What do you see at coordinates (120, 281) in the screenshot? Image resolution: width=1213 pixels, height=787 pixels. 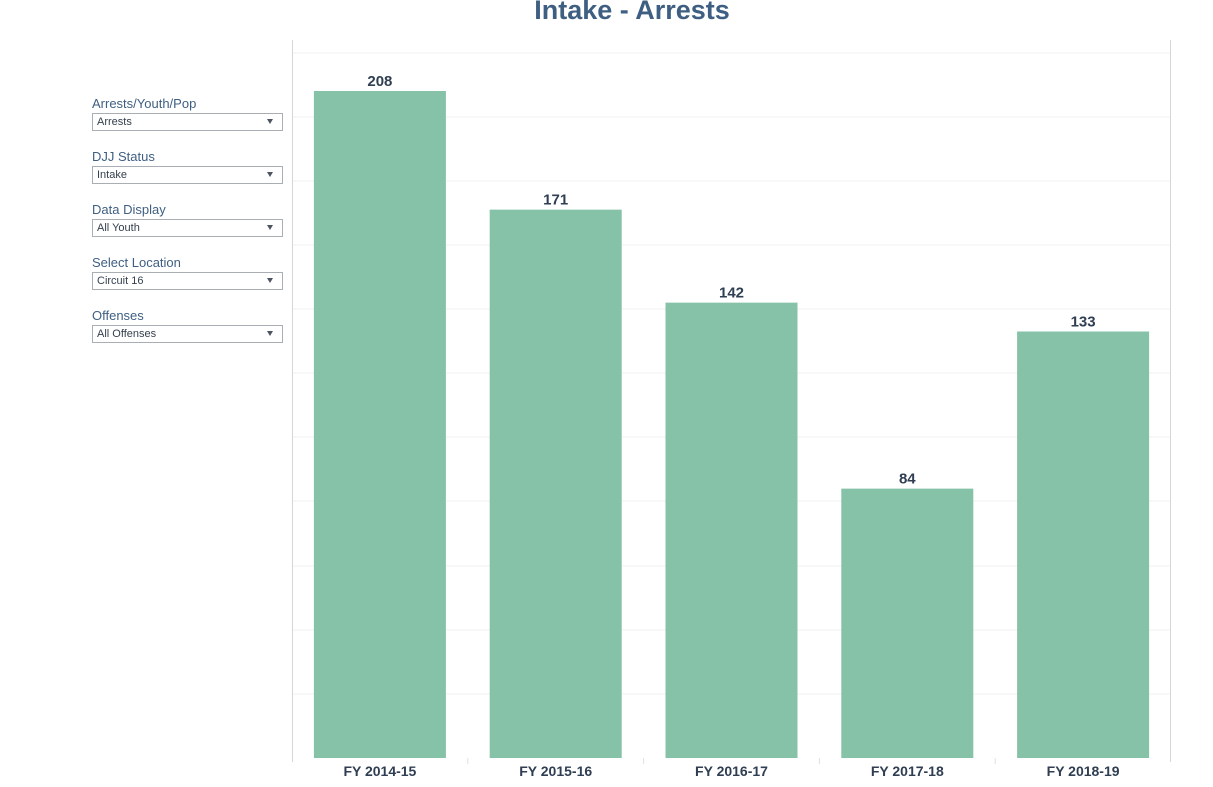 I see `dropdown-value: Circuit 16` at bounding box center [120, 281].